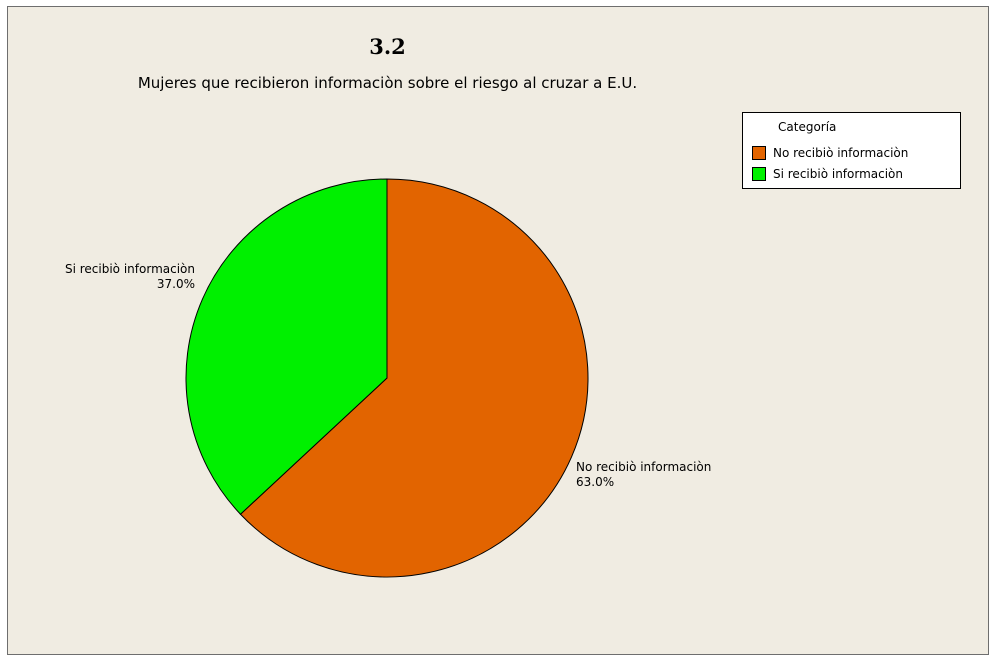  I want to click on legend-item-si-recibio: Si recibiò informaciòn, so click(827, 174).